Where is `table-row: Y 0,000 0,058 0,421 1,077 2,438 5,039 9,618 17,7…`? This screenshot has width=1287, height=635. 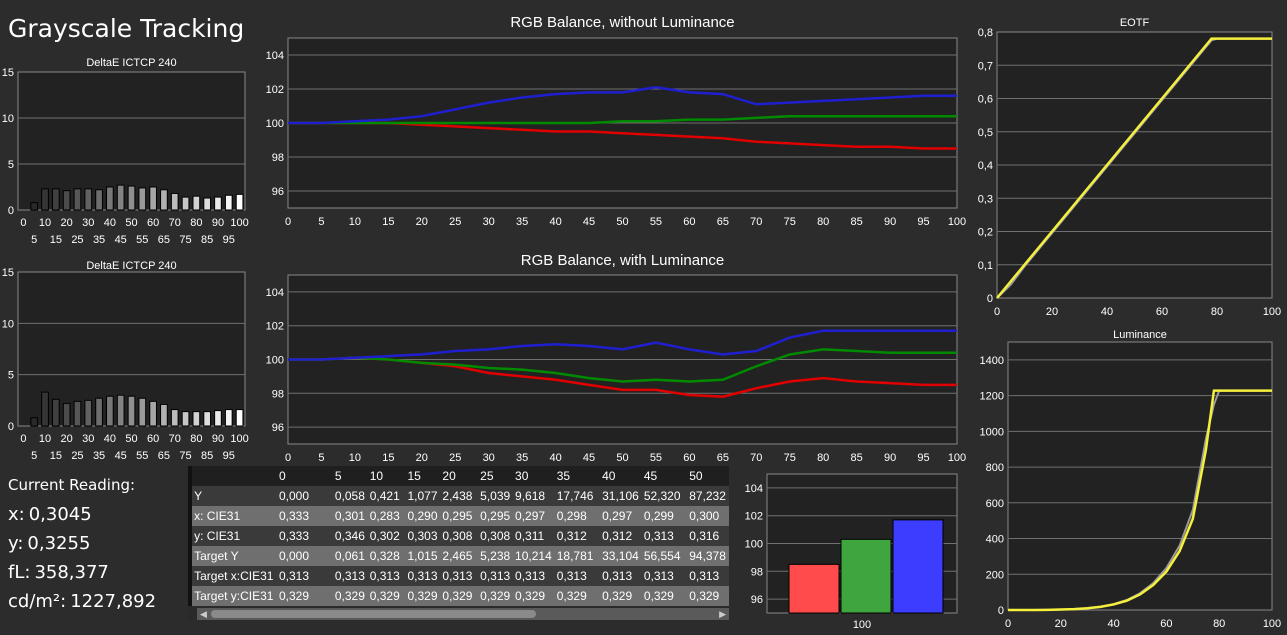 table-row: Y 0,000 0,058 0,421 1,077 2,438 5,039 9,618 17,7… is located at coordinates (458, 496).